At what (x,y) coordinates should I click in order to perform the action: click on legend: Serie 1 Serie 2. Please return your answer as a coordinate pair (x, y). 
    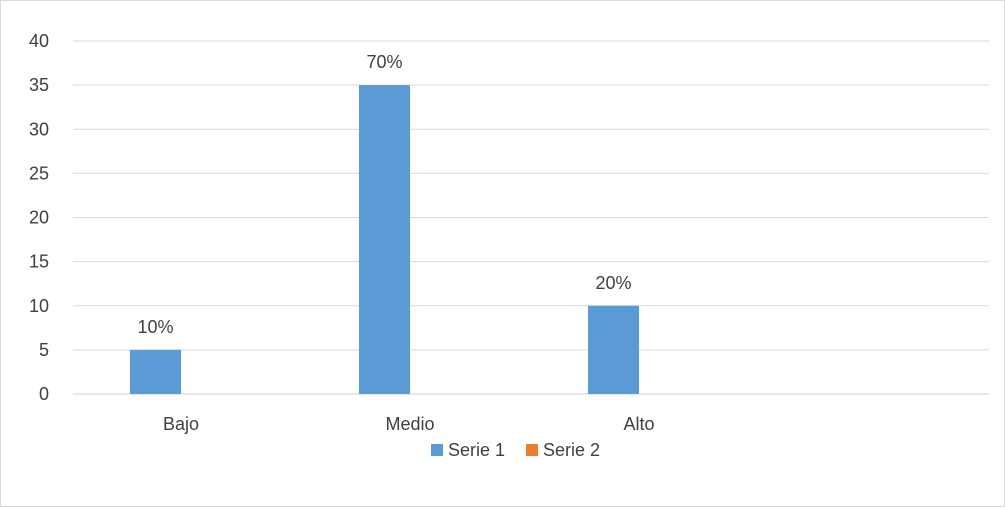
    Looking at the image, I should click on (515, 450).